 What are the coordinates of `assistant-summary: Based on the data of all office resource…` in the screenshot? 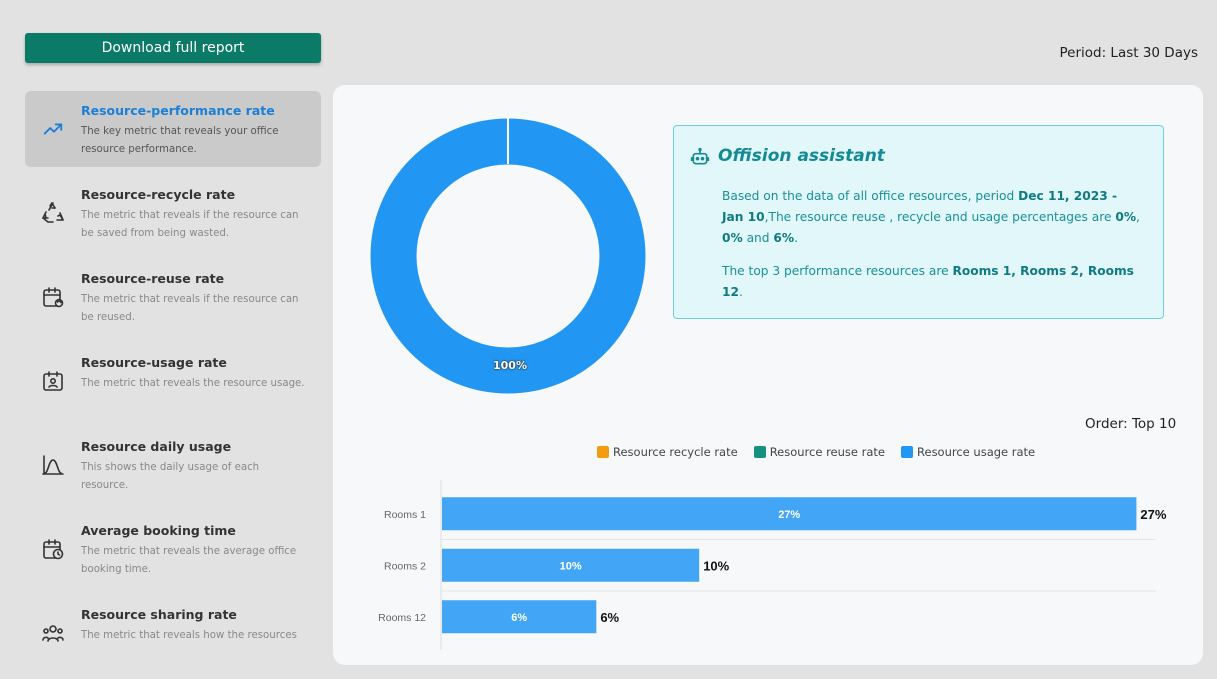 It's located at (931, 217).